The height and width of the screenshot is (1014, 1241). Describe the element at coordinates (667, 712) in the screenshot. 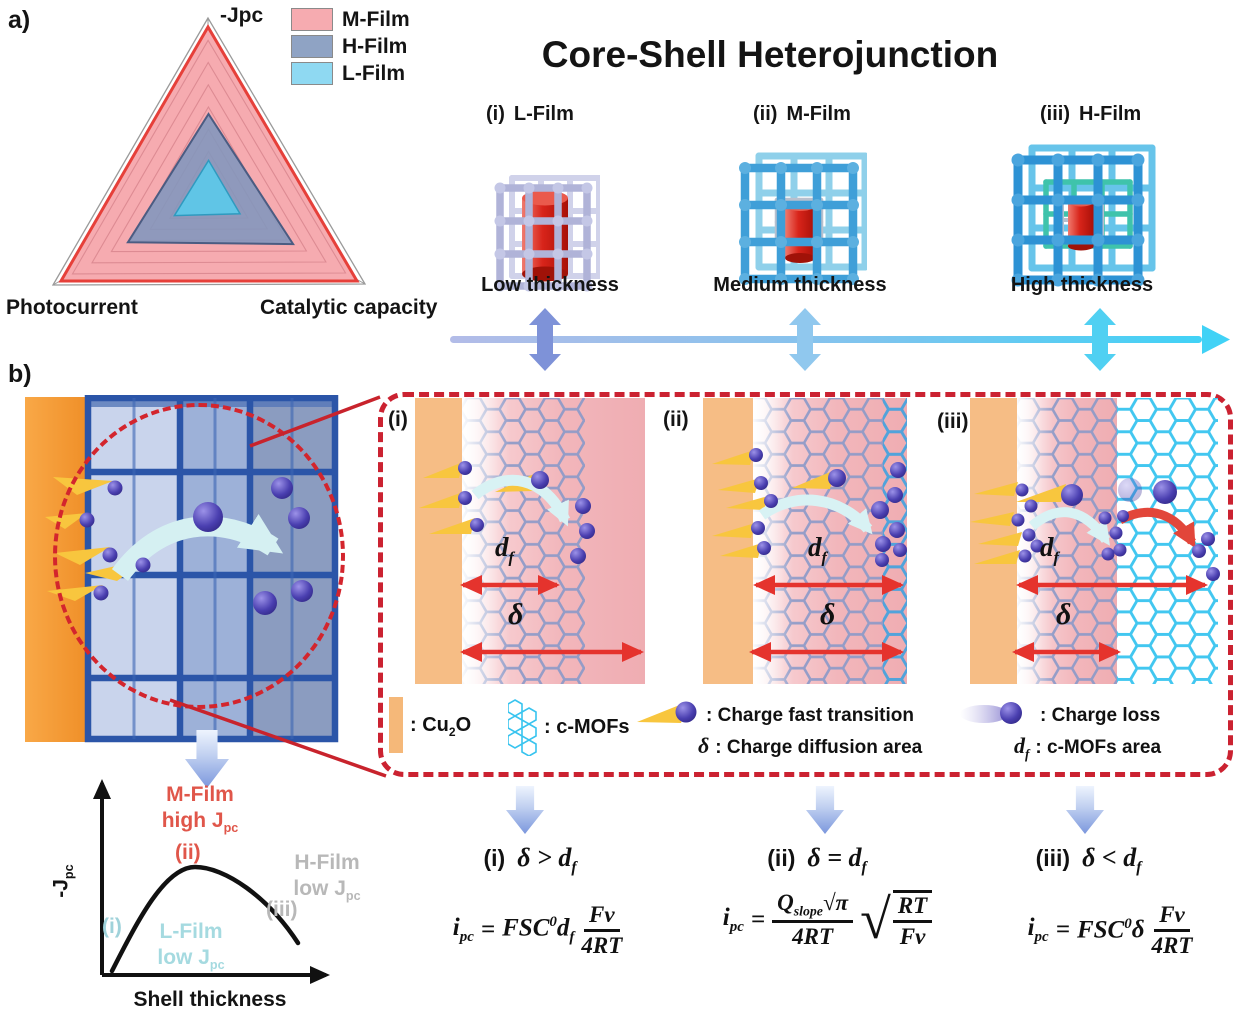

I see `legend-charge-fast-icon` at that location.